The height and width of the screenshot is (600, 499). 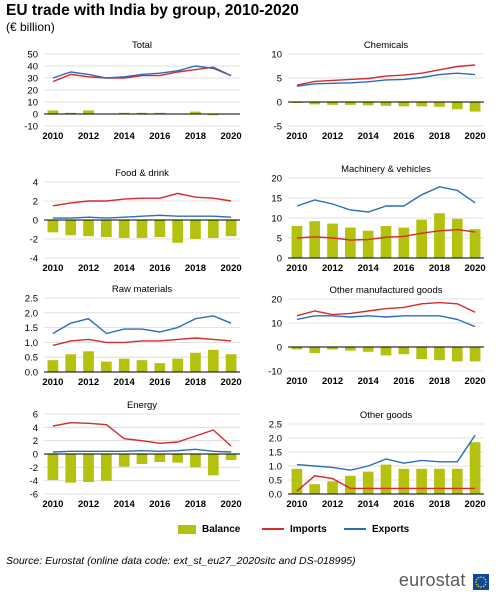 I want to click on chart-panel: Chemicals -5 0 5 10 2010 2012 2014 2016 2018 2020, so click(x=378, y=91).